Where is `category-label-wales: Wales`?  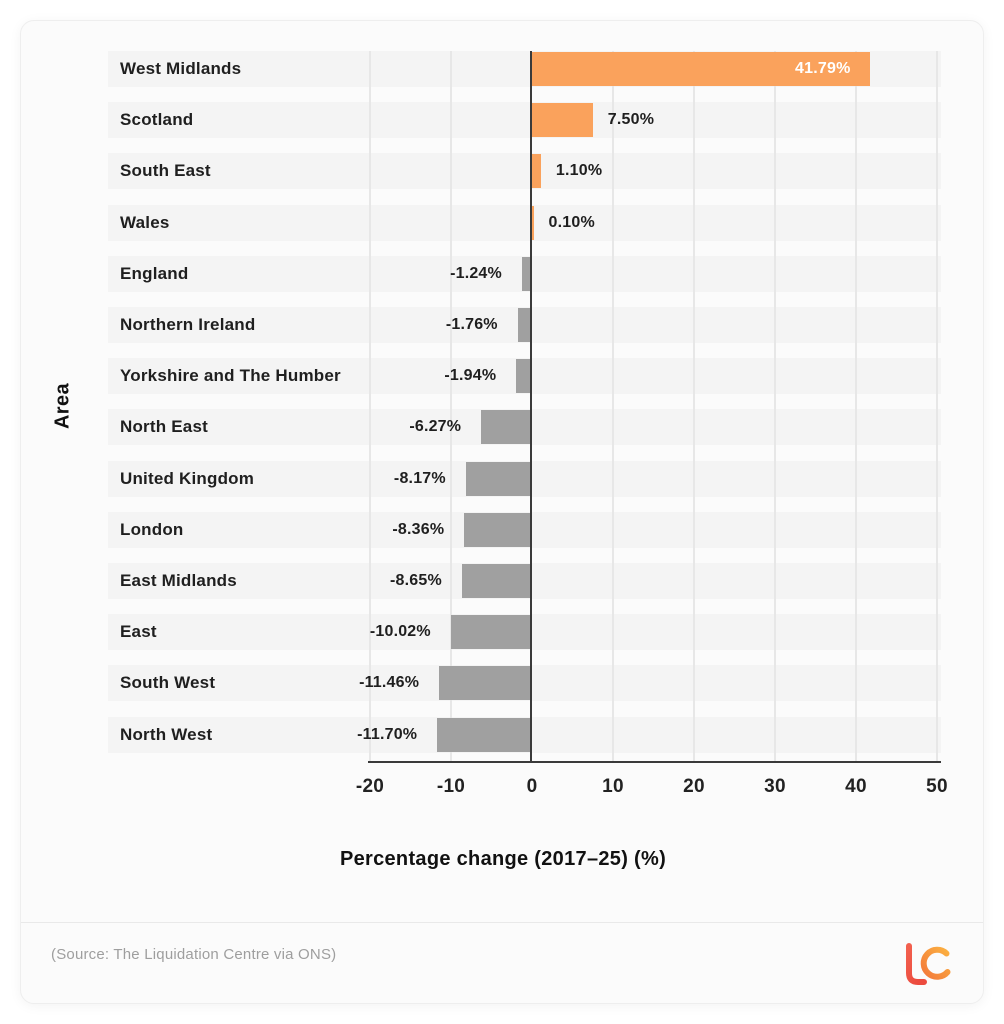 category-label-wales: Wales is located at coordinates (145, 222).